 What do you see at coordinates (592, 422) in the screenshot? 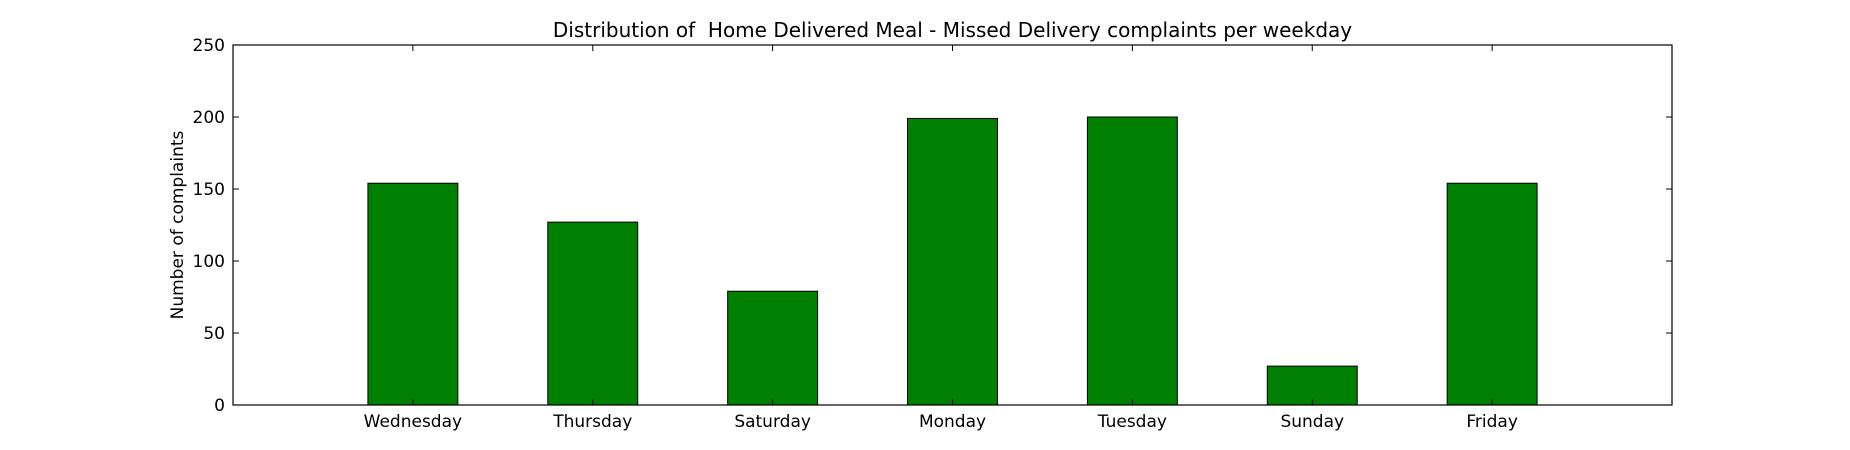
I see `x-tick-label-thursday: Thursday` at bounding box center [592, 422].